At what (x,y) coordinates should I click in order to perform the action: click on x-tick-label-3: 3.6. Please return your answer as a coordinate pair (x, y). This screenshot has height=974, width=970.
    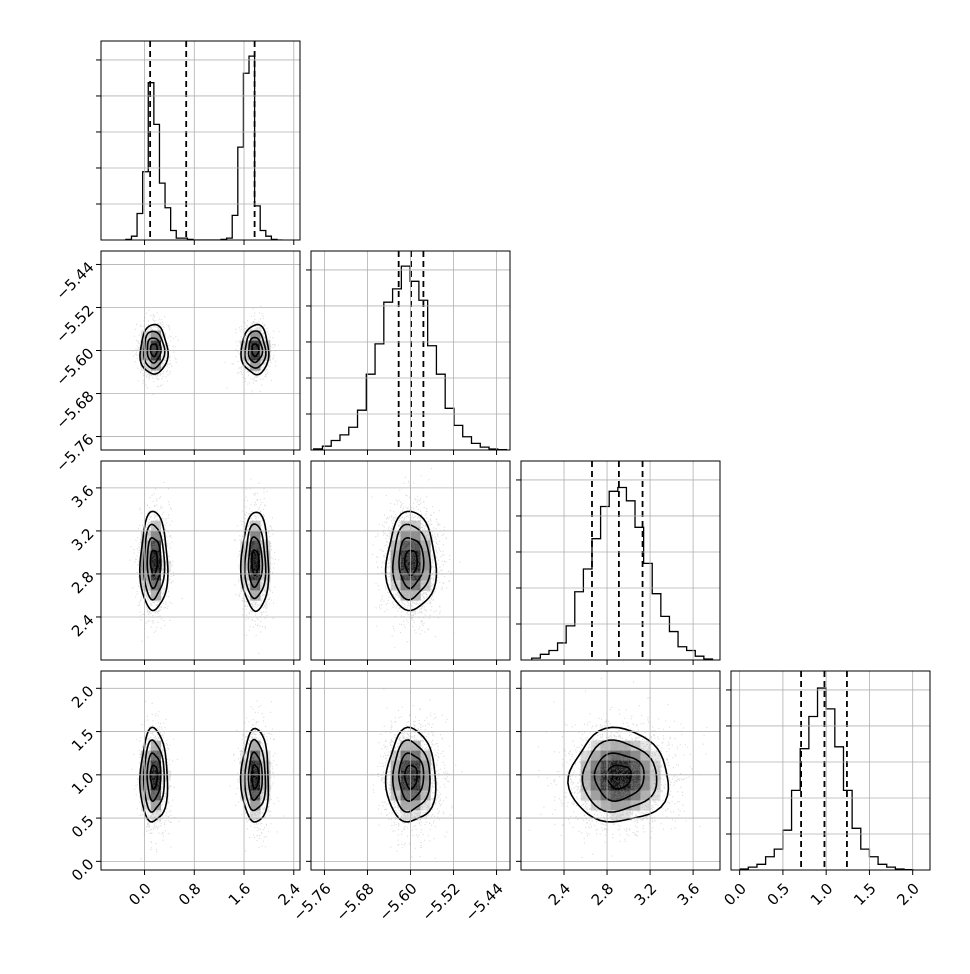
    Looking at the image, I should click on (689, 895).